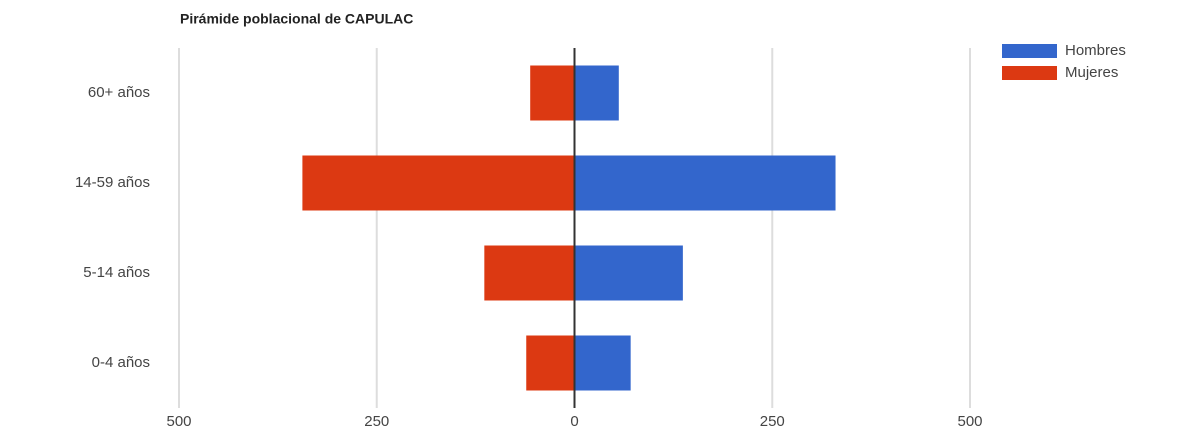  Describe the element at coordinates (1091, 72) in the screenshot. I see `legend-label: Mujeres` at that location.